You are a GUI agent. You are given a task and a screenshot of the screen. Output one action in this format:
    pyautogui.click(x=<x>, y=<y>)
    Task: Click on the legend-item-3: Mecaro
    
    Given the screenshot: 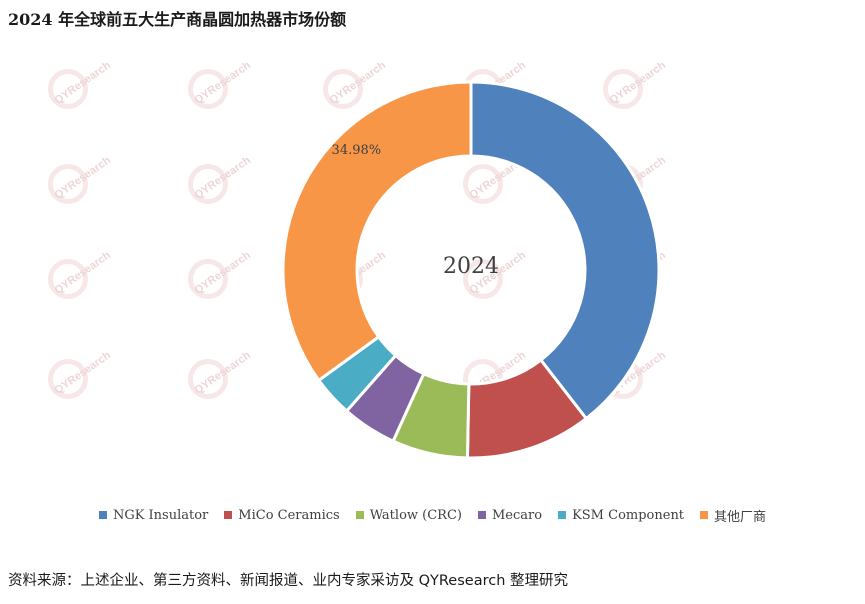 What is the action you would take?
    pyautogui.click(x=510, y=515)
    